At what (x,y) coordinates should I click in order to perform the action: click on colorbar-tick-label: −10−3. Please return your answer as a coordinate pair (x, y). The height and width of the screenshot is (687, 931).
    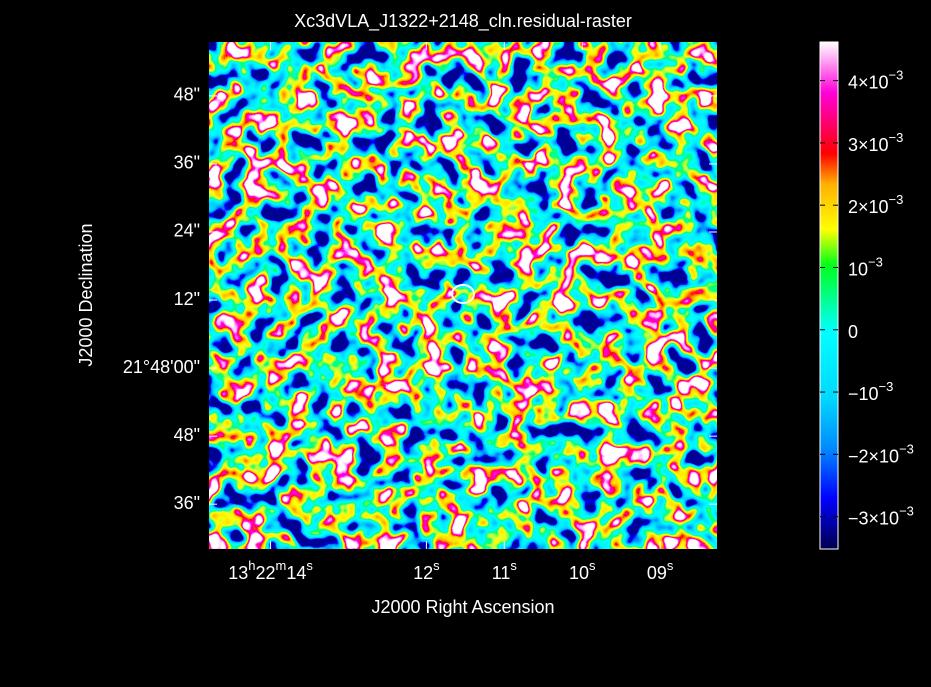
    Looking at the image, I should click on (870, 391).